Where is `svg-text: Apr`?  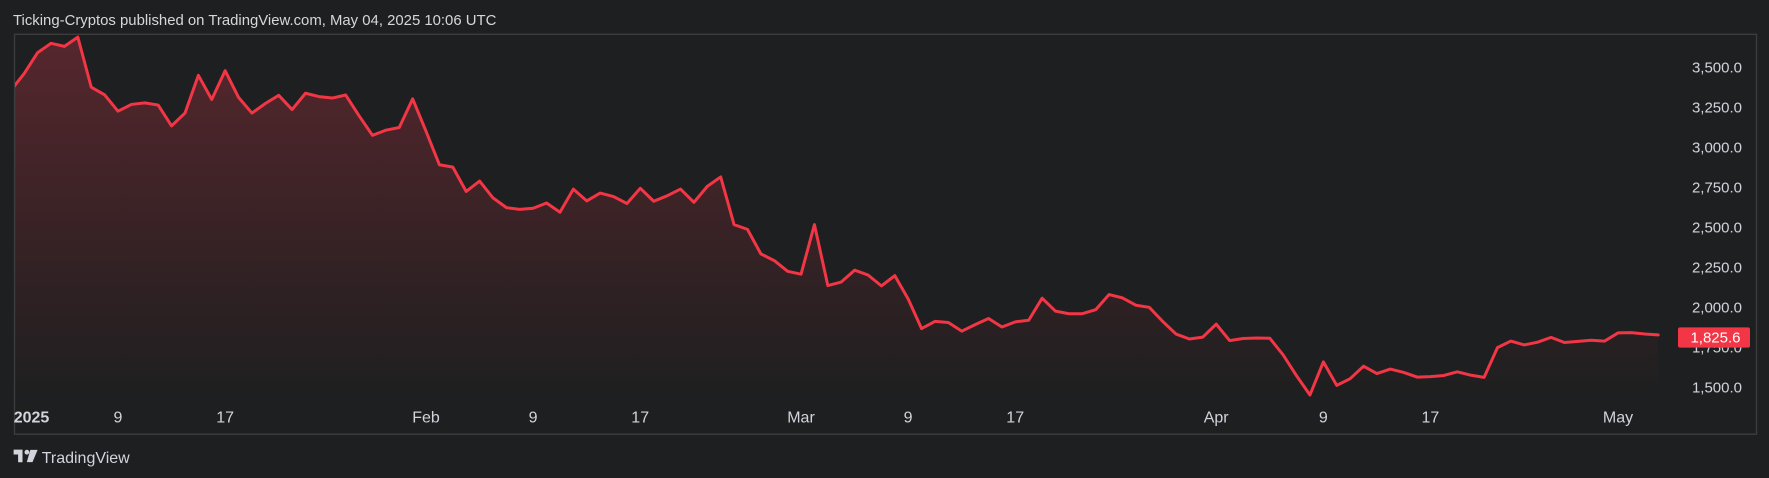 svg-text: Apr is located at coordinates (1217, 417).